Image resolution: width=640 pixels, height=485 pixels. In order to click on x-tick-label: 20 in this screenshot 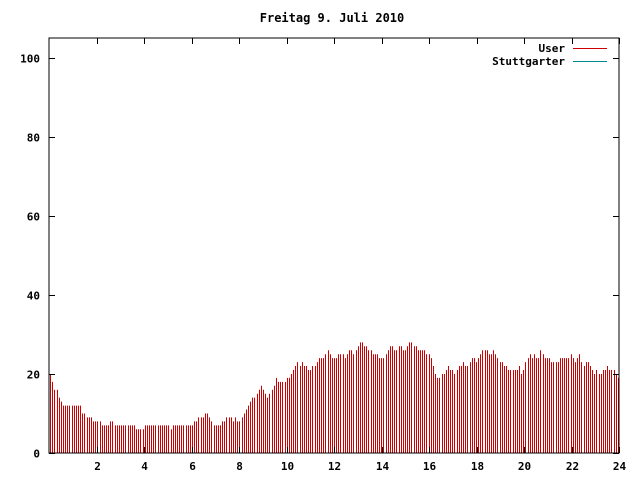, I will do `click(524, 466)`.